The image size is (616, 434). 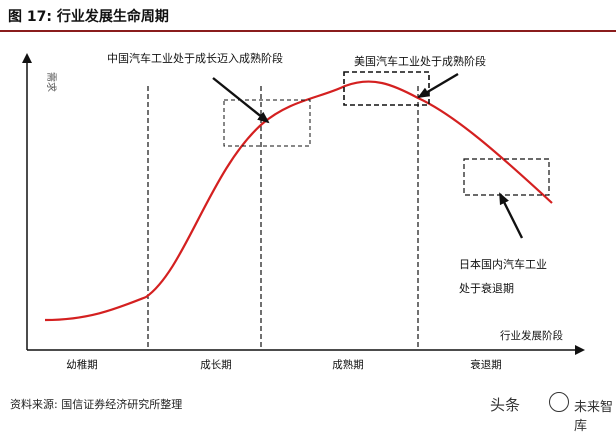 What do you see at coordinates (241, 100) in the screenshot?
I see `china-callout-arrow` at bounding box center [241, 100].